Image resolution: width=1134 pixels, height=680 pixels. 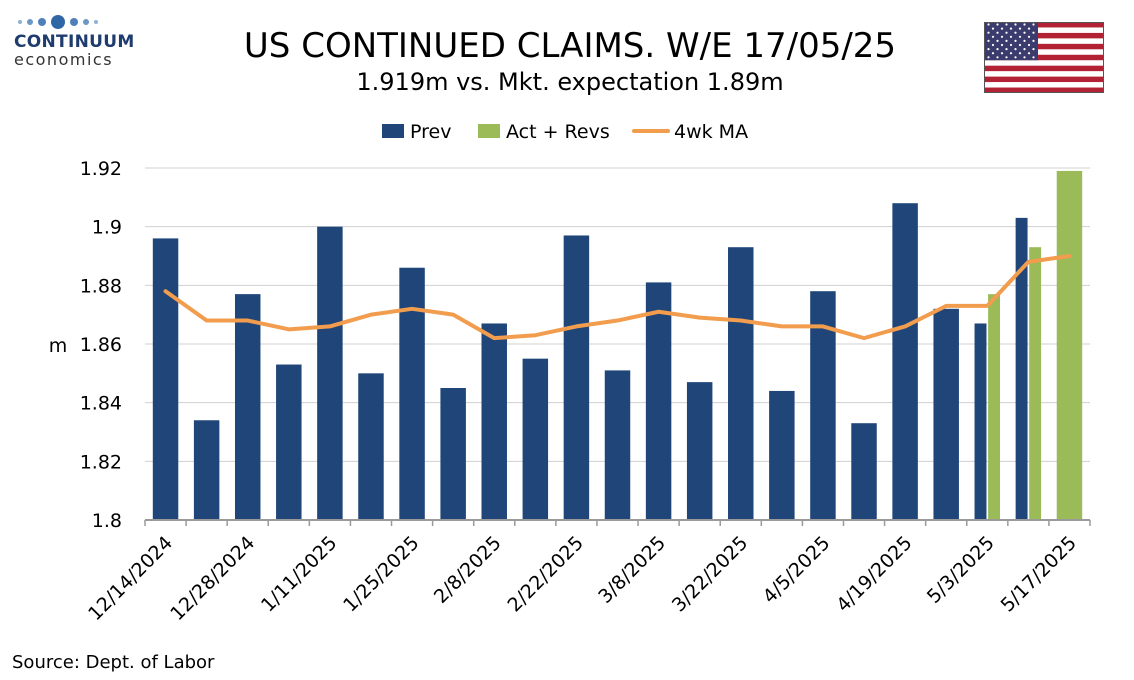 I want to click on x-tick-label: 12/14/2024, so click(x=130, y=578).